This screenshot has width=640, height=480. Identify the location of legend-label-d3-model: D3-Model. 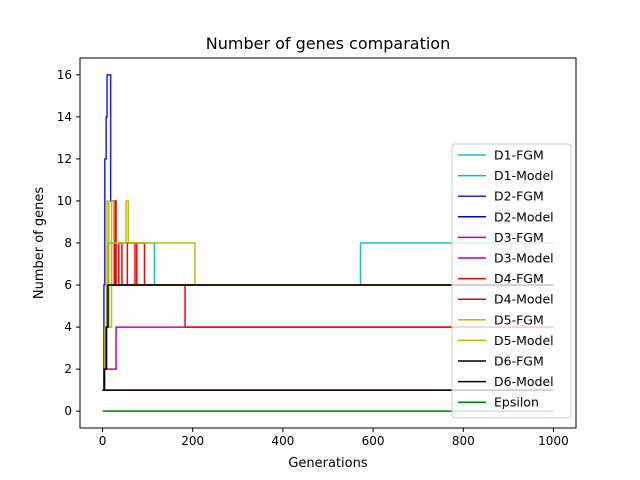
(524, 258).